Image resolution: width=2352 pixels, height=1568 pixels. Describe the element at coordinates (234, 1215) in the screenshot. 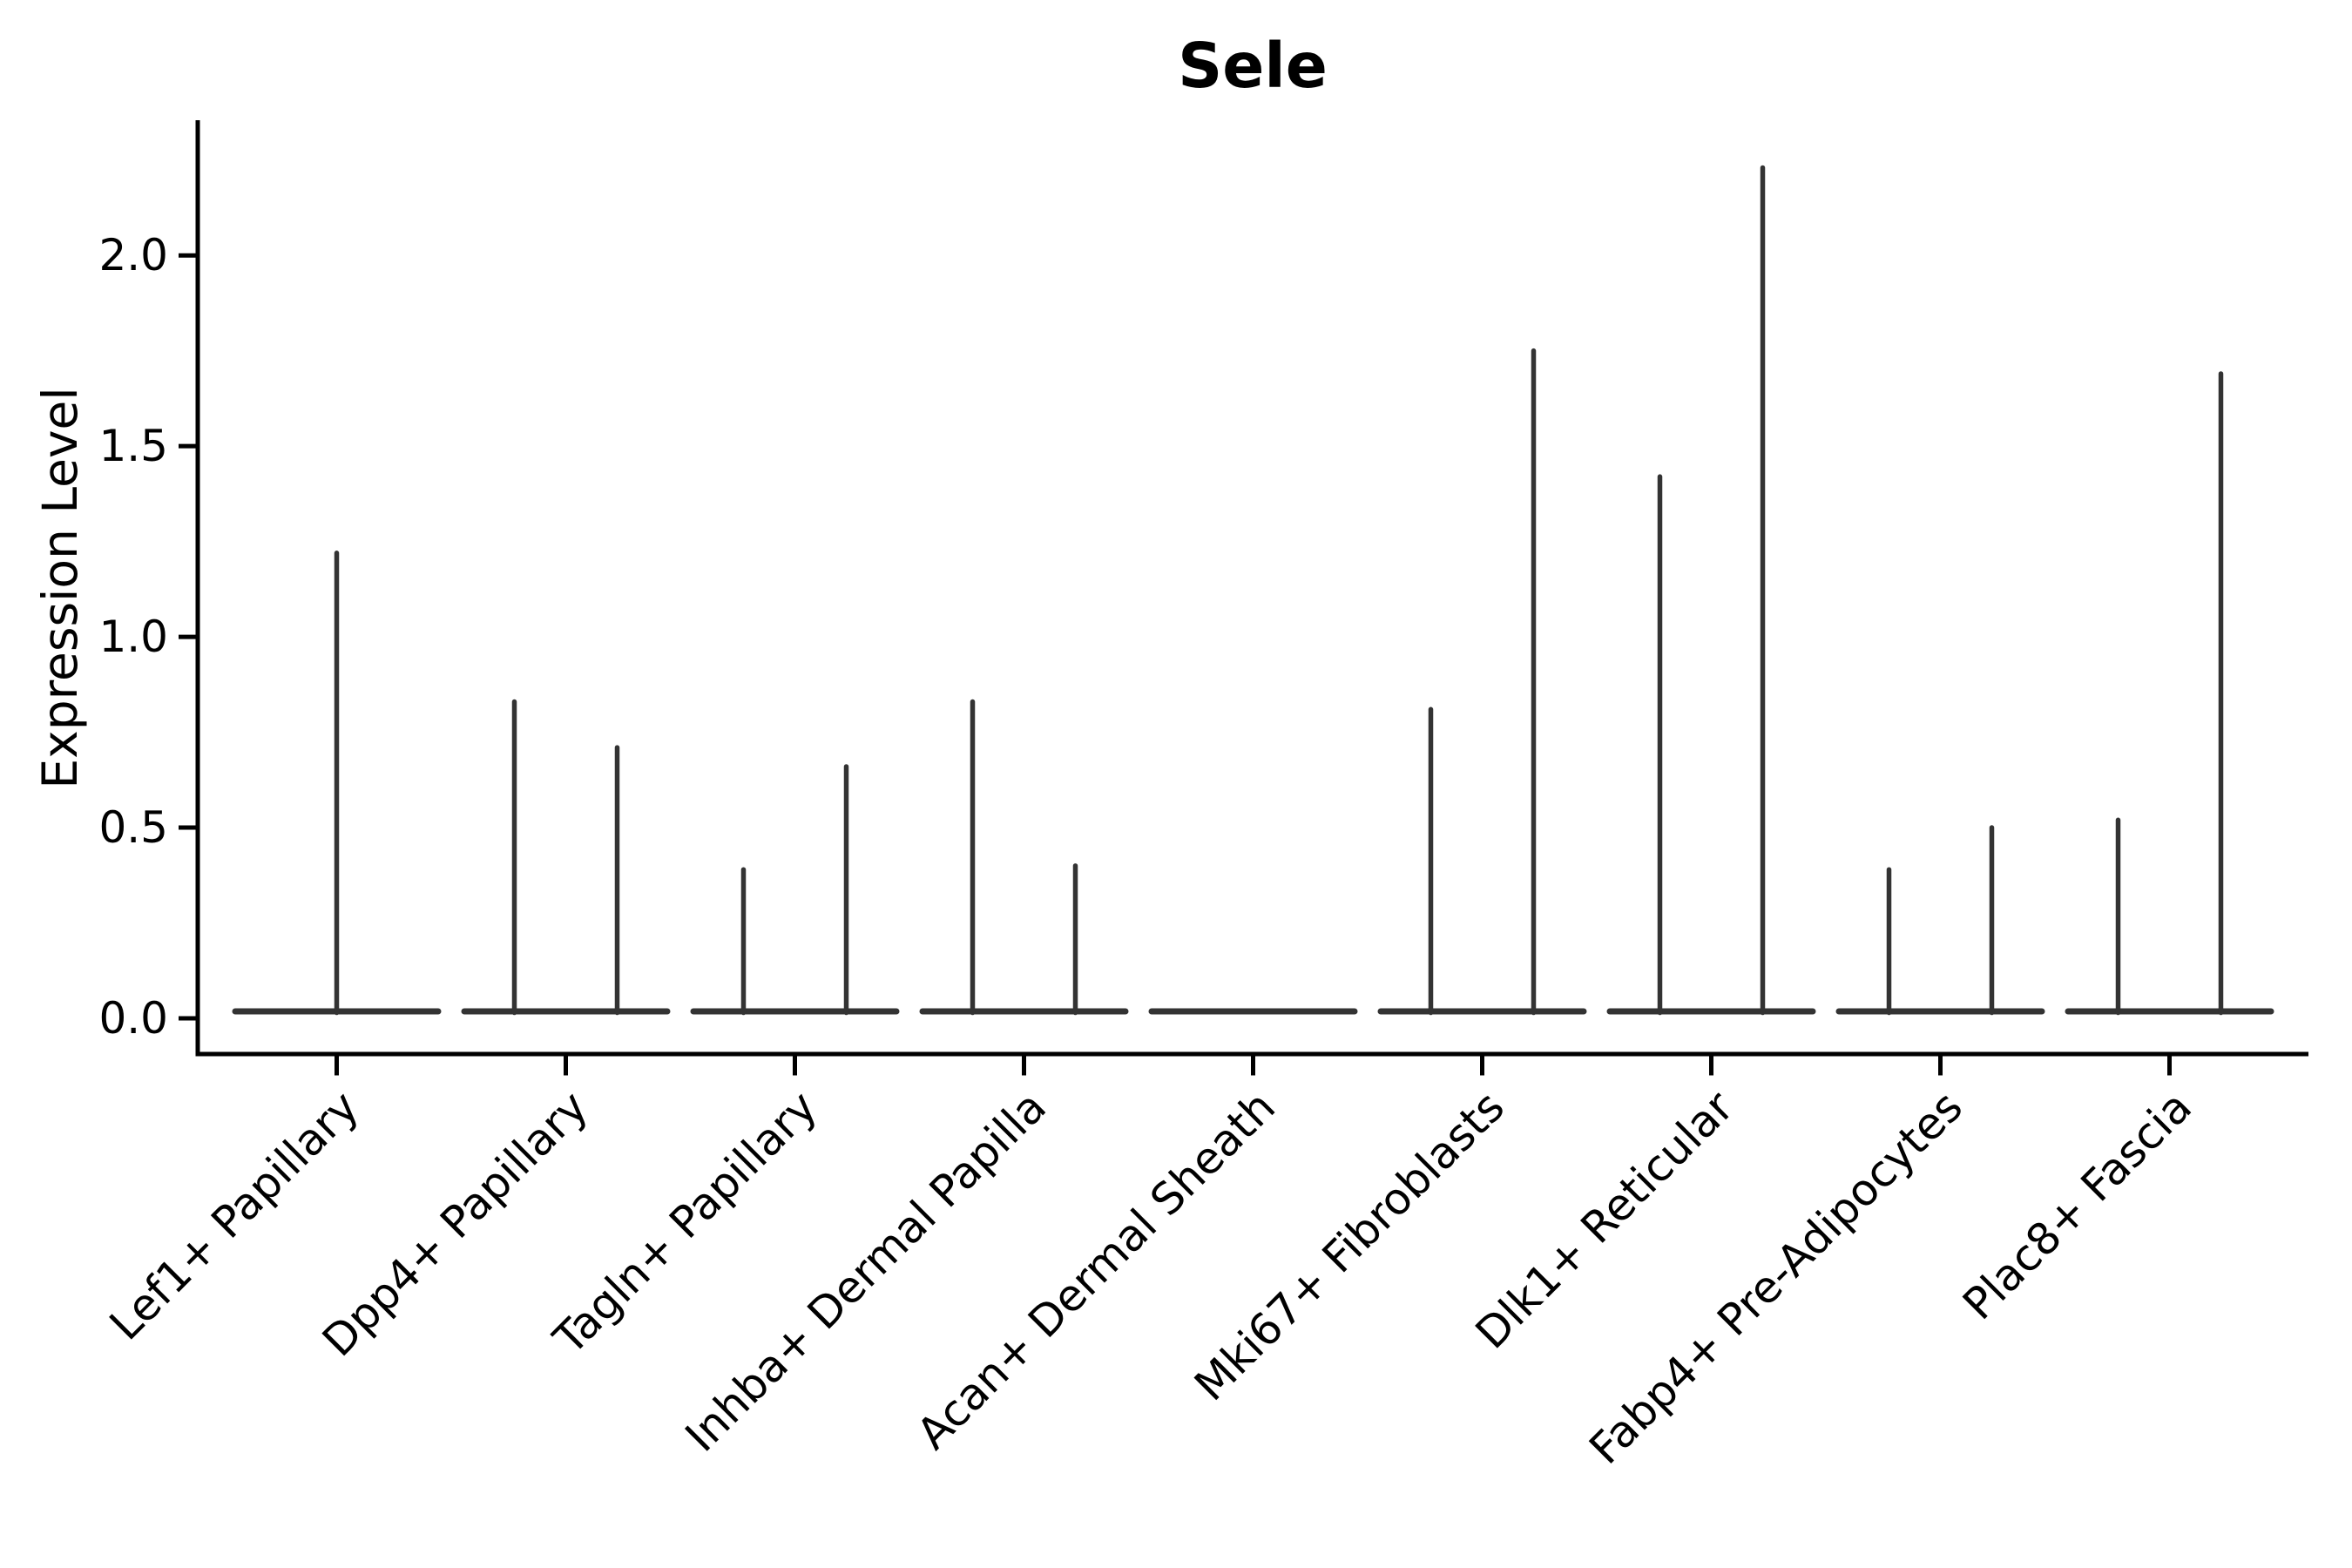

I see `x-tick-label: Lef1+ Papillary` at that location.